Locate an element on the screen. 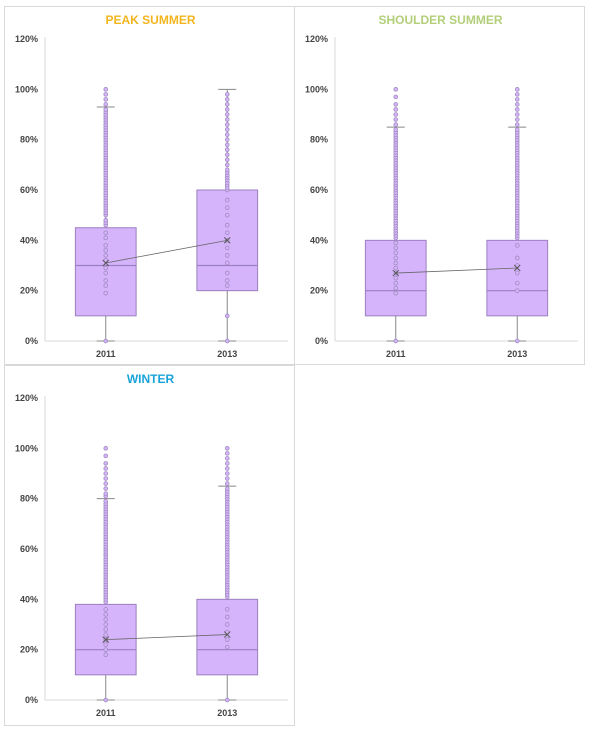 This screenshot has width=593, height=733. y-tick-label: 120% is located at coordinates (26, 39).